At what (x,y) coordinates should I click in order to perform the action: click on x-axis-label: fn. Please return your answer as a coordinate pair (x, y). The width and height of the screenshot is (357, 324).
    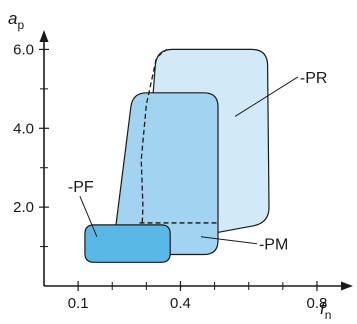
    Looking at the image, I should click on (325, 310).